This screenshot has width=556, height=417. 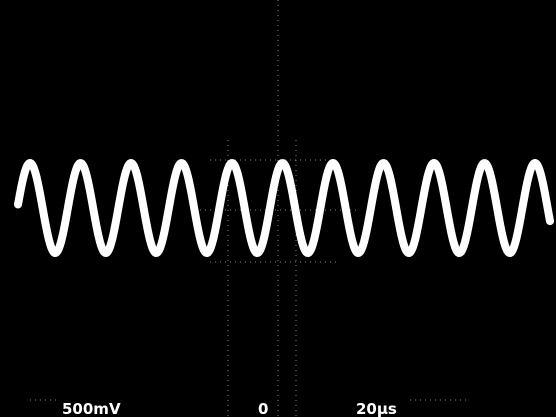 What do you see at coordinates (376, 408) in the screenshot?
I see `time-per-div: 20µs` at bounding box center [376, 408].